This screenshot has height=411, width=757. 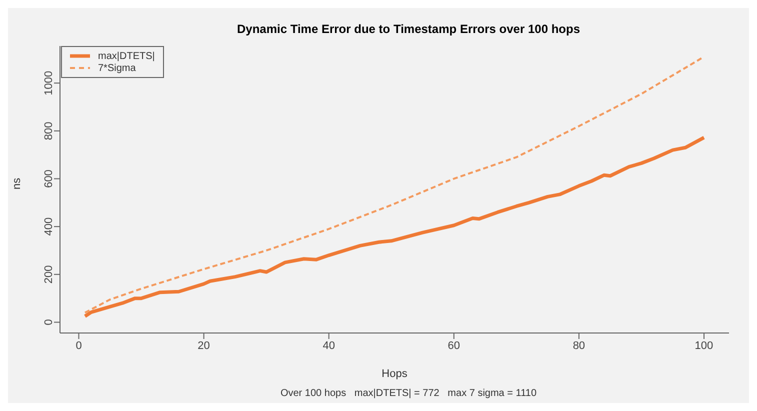 I want to click on x-tick-label: 80, so click(x=579, y=346).